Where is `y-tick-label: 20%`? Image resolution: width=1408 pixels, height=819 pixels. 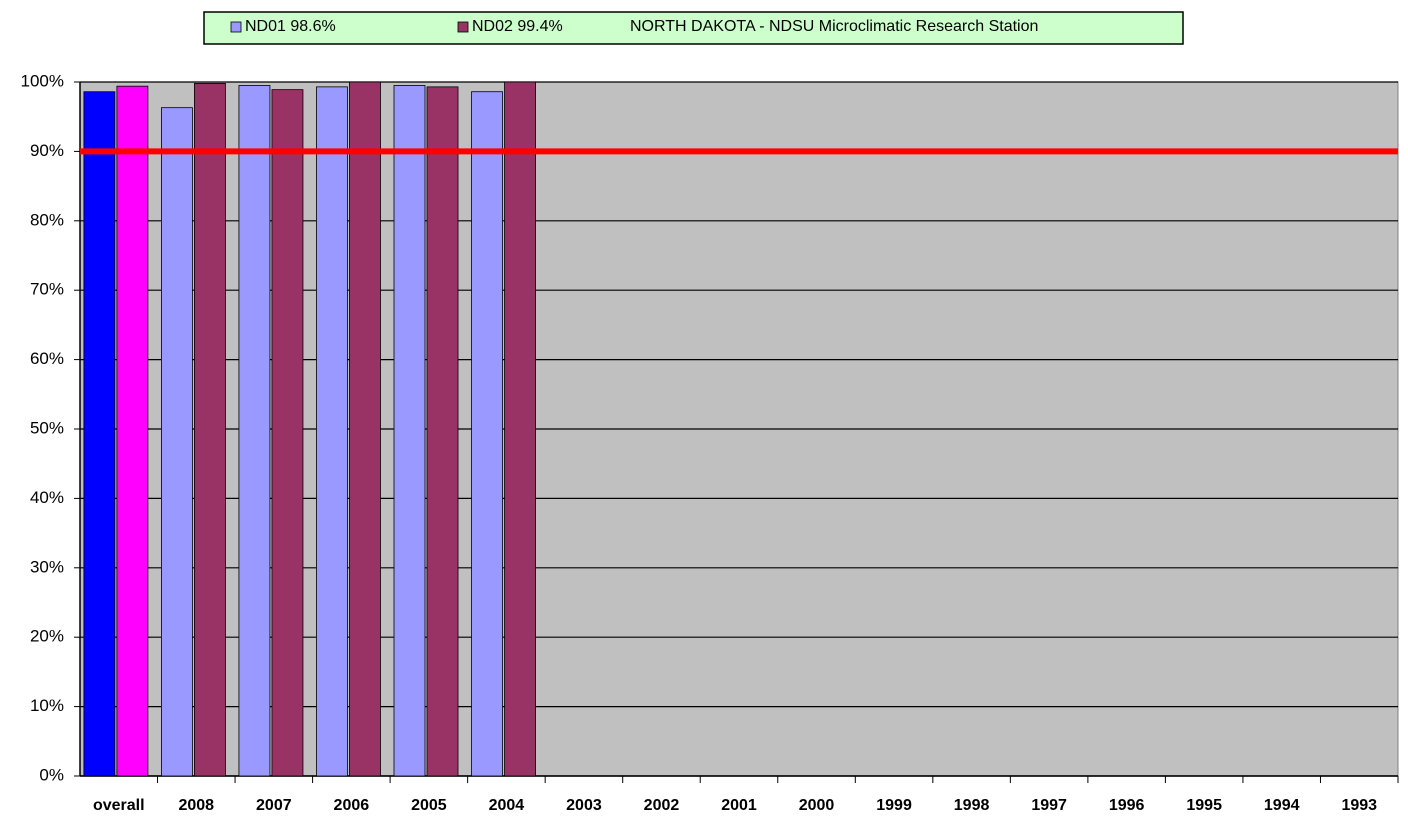
y-tick-label: 20% is located at coordinates (47, 636).